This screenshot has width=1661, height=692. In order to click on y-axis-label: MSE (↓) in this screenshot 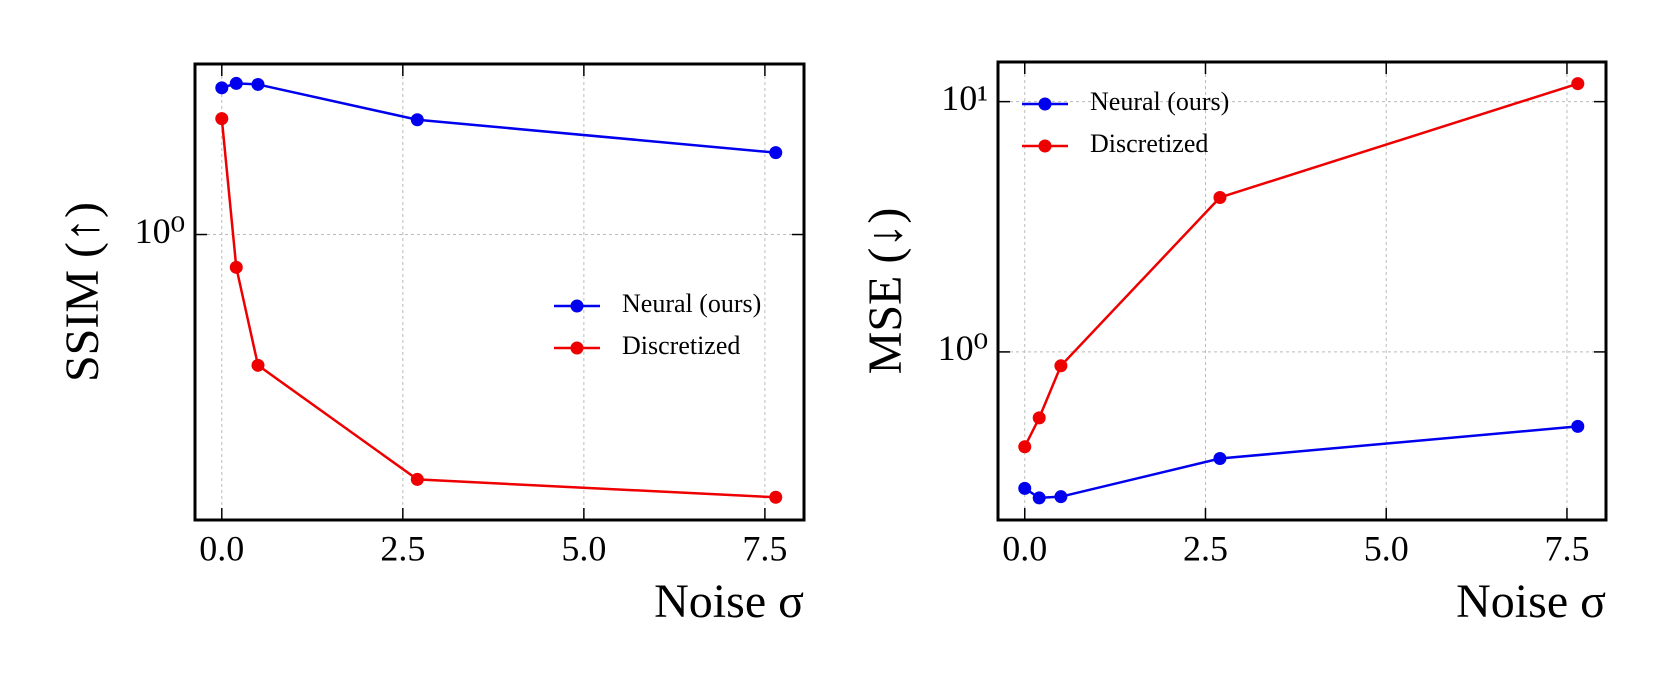, I will do `click(885, 291)`.